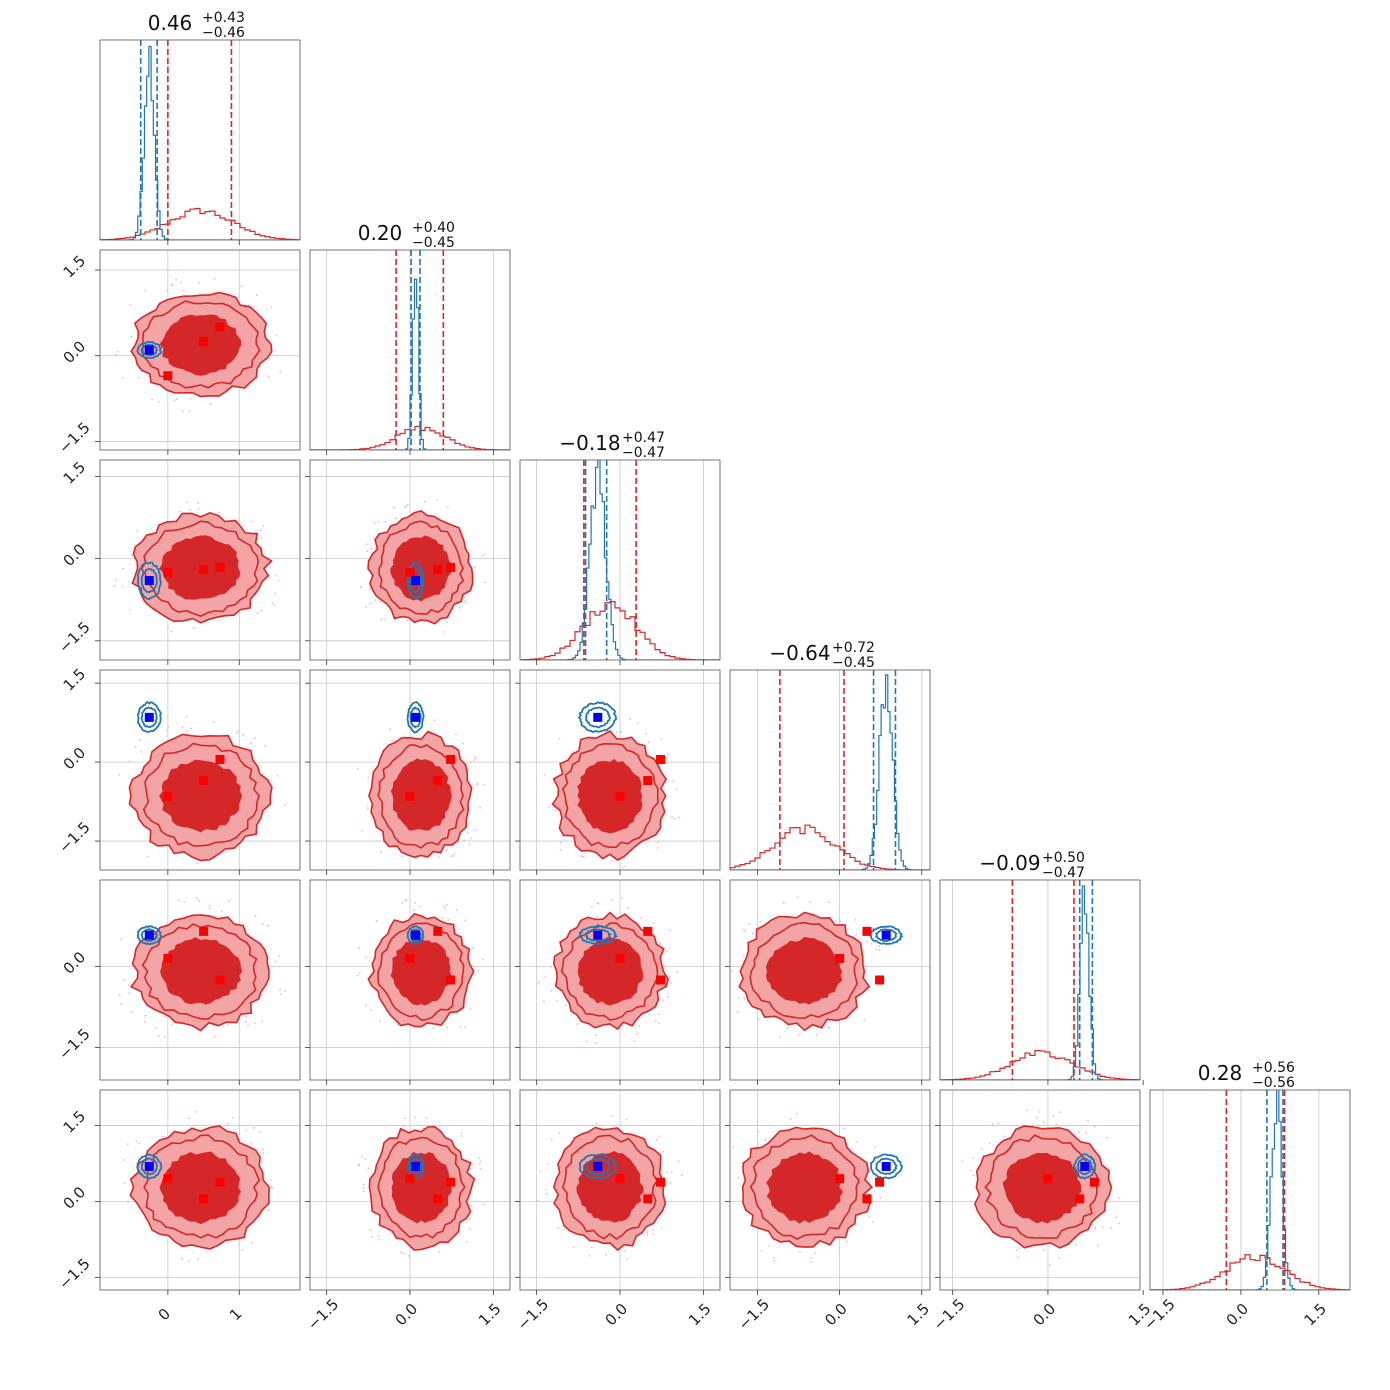 The width and height of the screenshot is (1390, 1390). What do you see at coordinates (410, 364) in the screenshot?
I see `histogram-blue` at bounding box center [410, 364].